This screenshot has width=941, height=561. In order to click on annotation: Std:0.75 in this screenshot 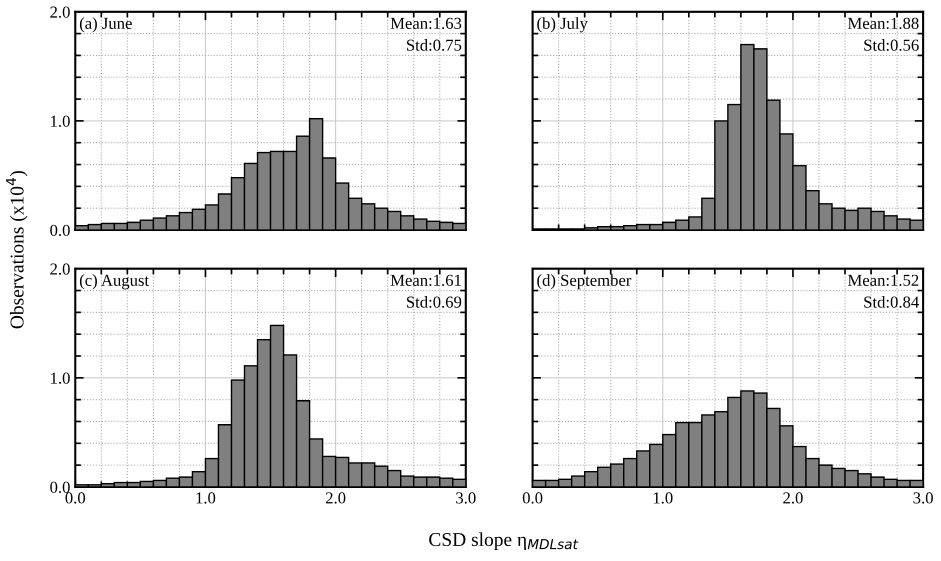, I will do `click(434, 45)`.